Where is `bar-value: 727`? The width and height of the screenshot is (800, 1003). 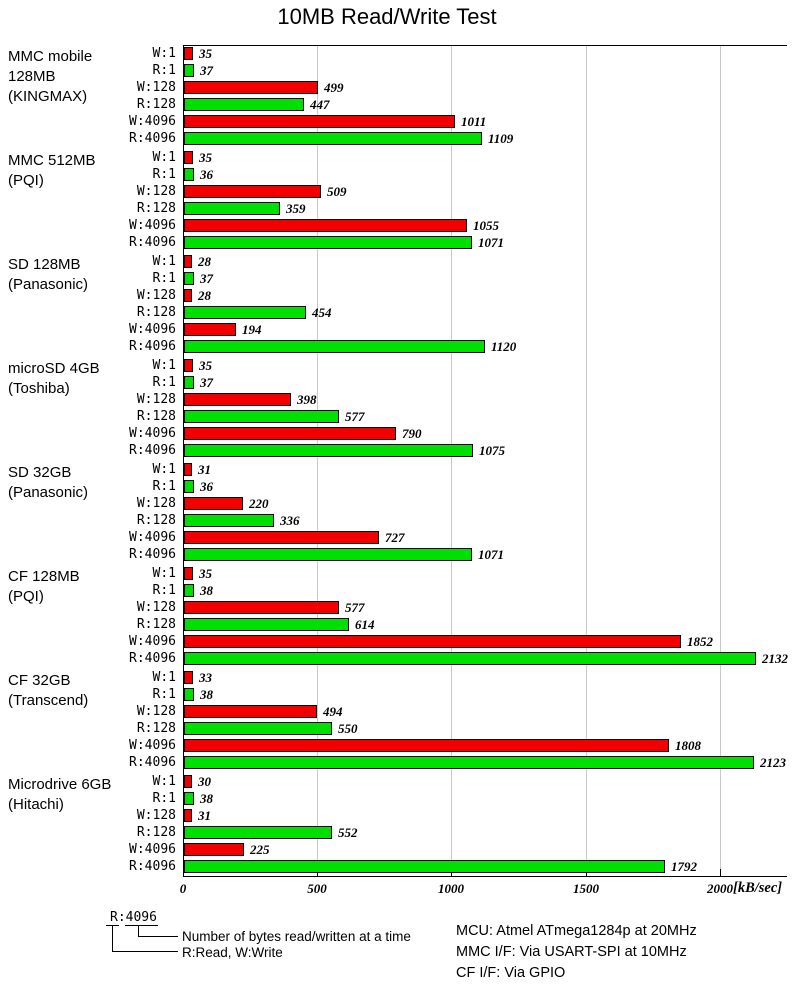
bar-value: 727 is located at coordinates (395, 537).